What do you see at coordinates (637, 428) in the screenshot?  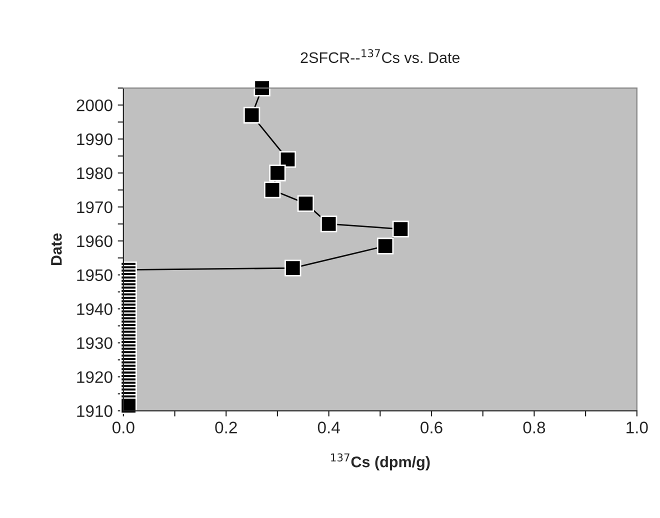 I see `x-tick-label: 1.0` at bounding box center [637, 428].